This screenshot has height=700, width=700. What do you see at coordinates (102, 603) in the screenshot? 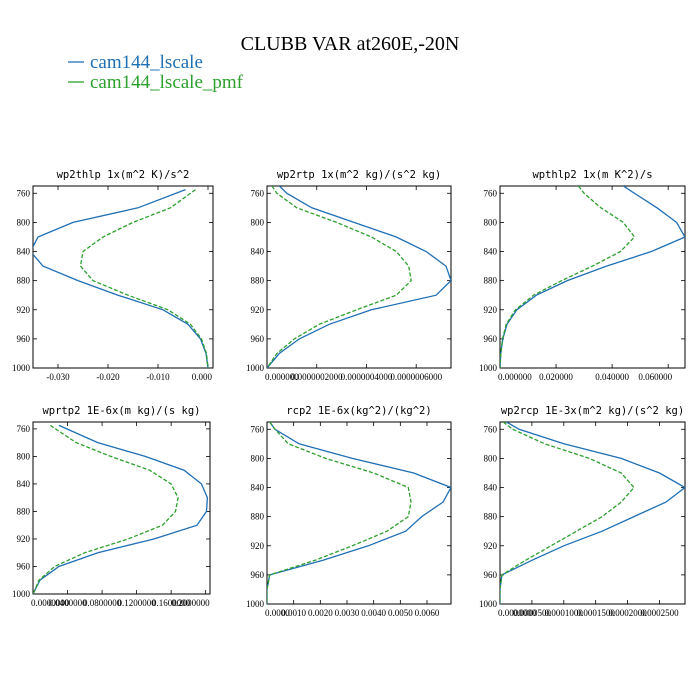
I see `x-tick-label: 0.0800000` at bounding box center [102, 603].